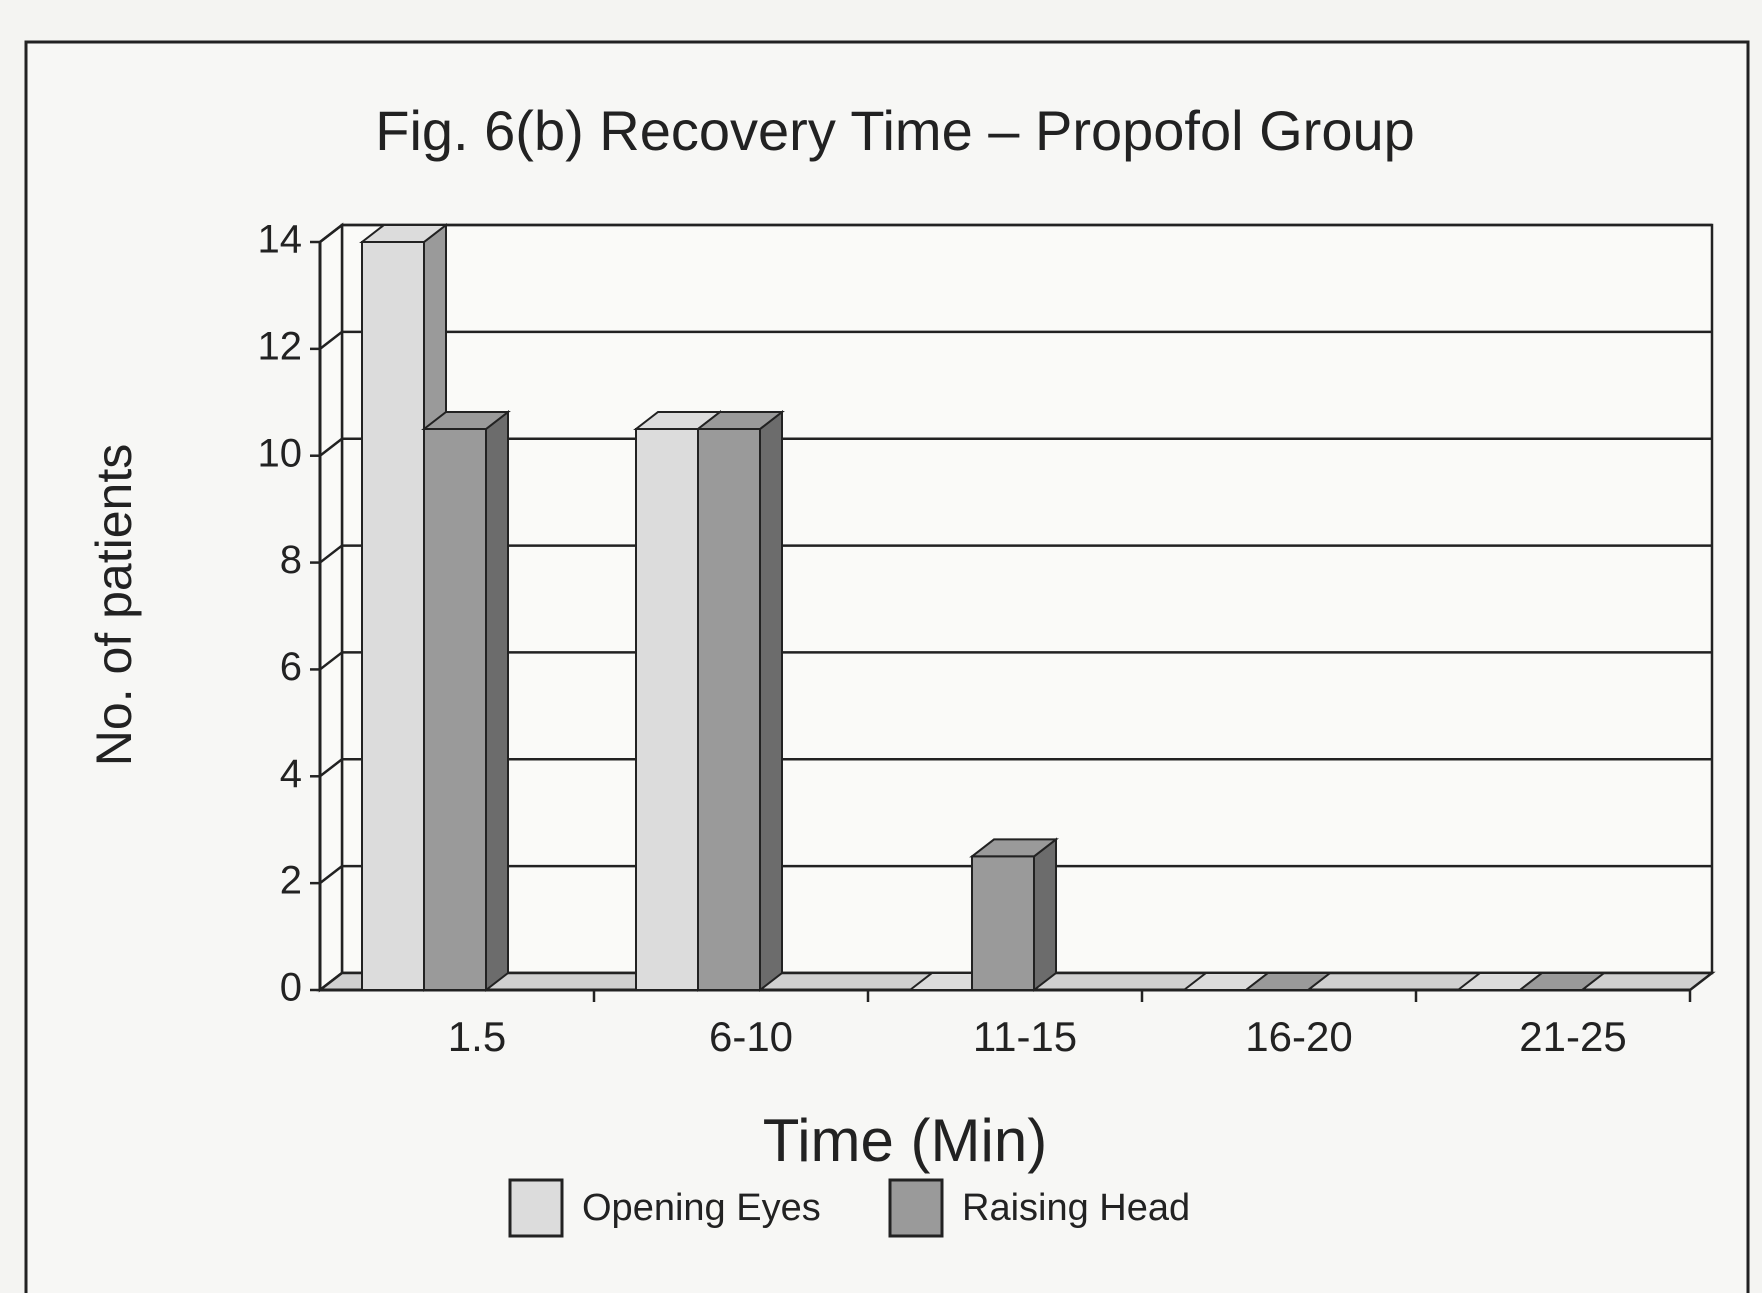 The height and width of the screenshot is (1293, 1762). What do you see at coordinates (1298, 1036) in the screenshot?
I see `x-tick-label: 16-20` at bounding box center [1298, 1036].